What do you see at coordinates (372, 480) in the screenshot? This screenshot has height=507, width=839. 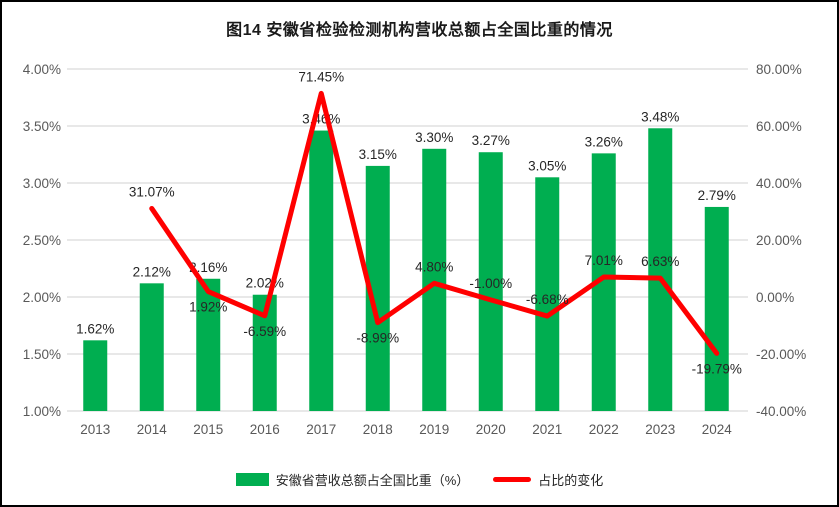 I see `bar-series-label: 安徽省营收总额占全国比重（%）` at bounding box center [372, 480].